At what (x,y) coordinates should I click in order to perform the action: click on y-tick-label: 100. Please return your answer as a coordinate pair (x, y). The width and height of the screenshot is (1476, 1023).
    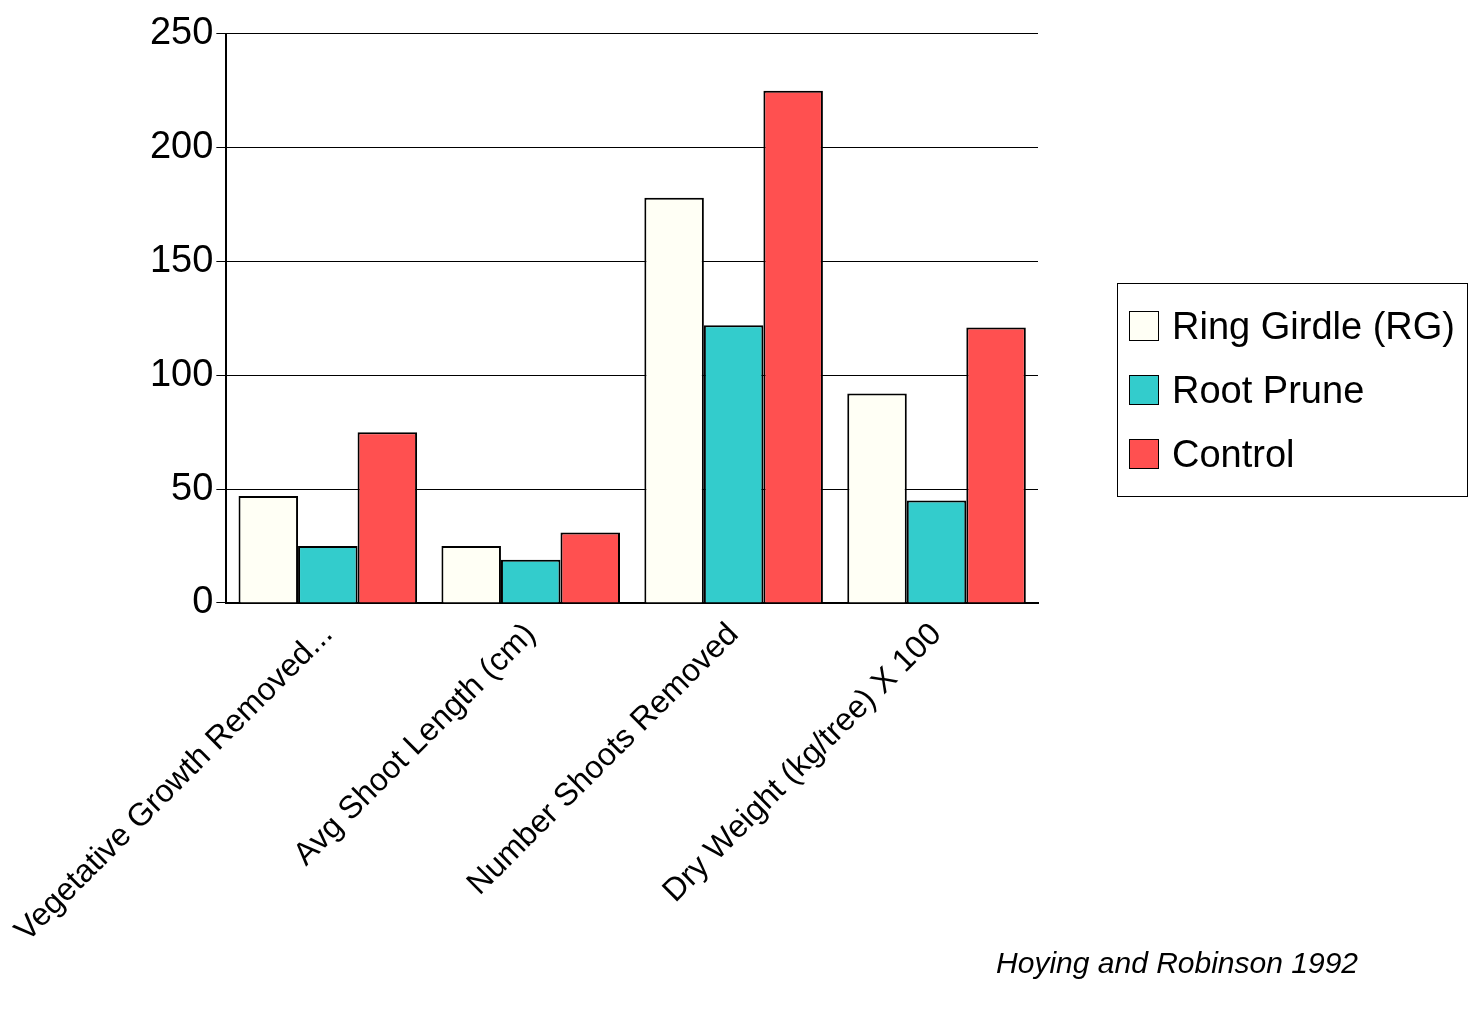
    Looking at the image, I should click on (181, 372).